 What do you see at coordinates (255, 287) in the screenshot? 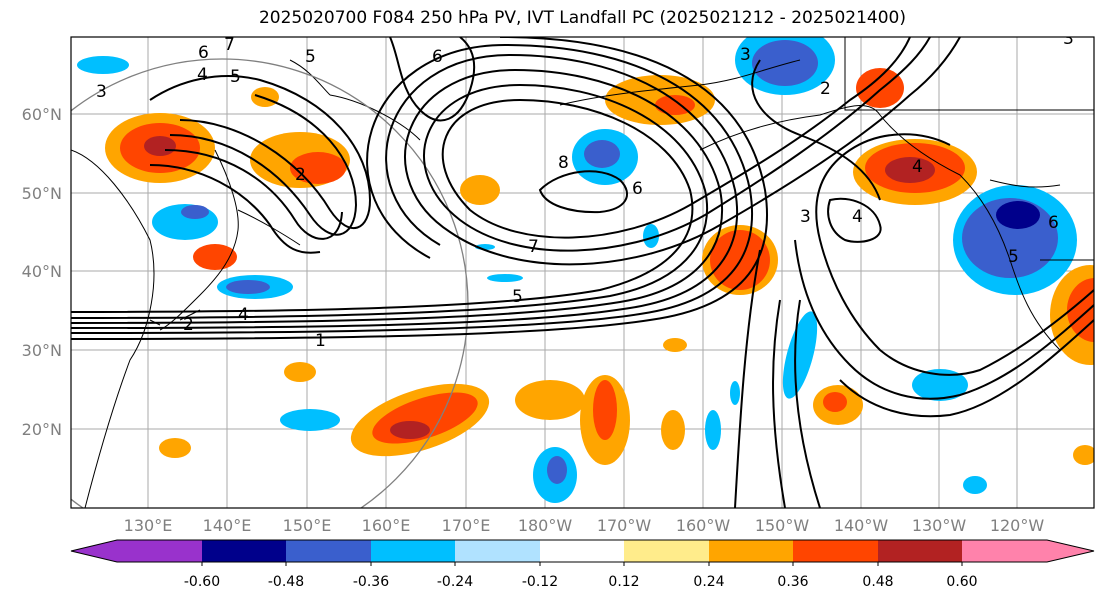
I see `negative-anomaly-east-china-sea` at bounding box center [255, 287].